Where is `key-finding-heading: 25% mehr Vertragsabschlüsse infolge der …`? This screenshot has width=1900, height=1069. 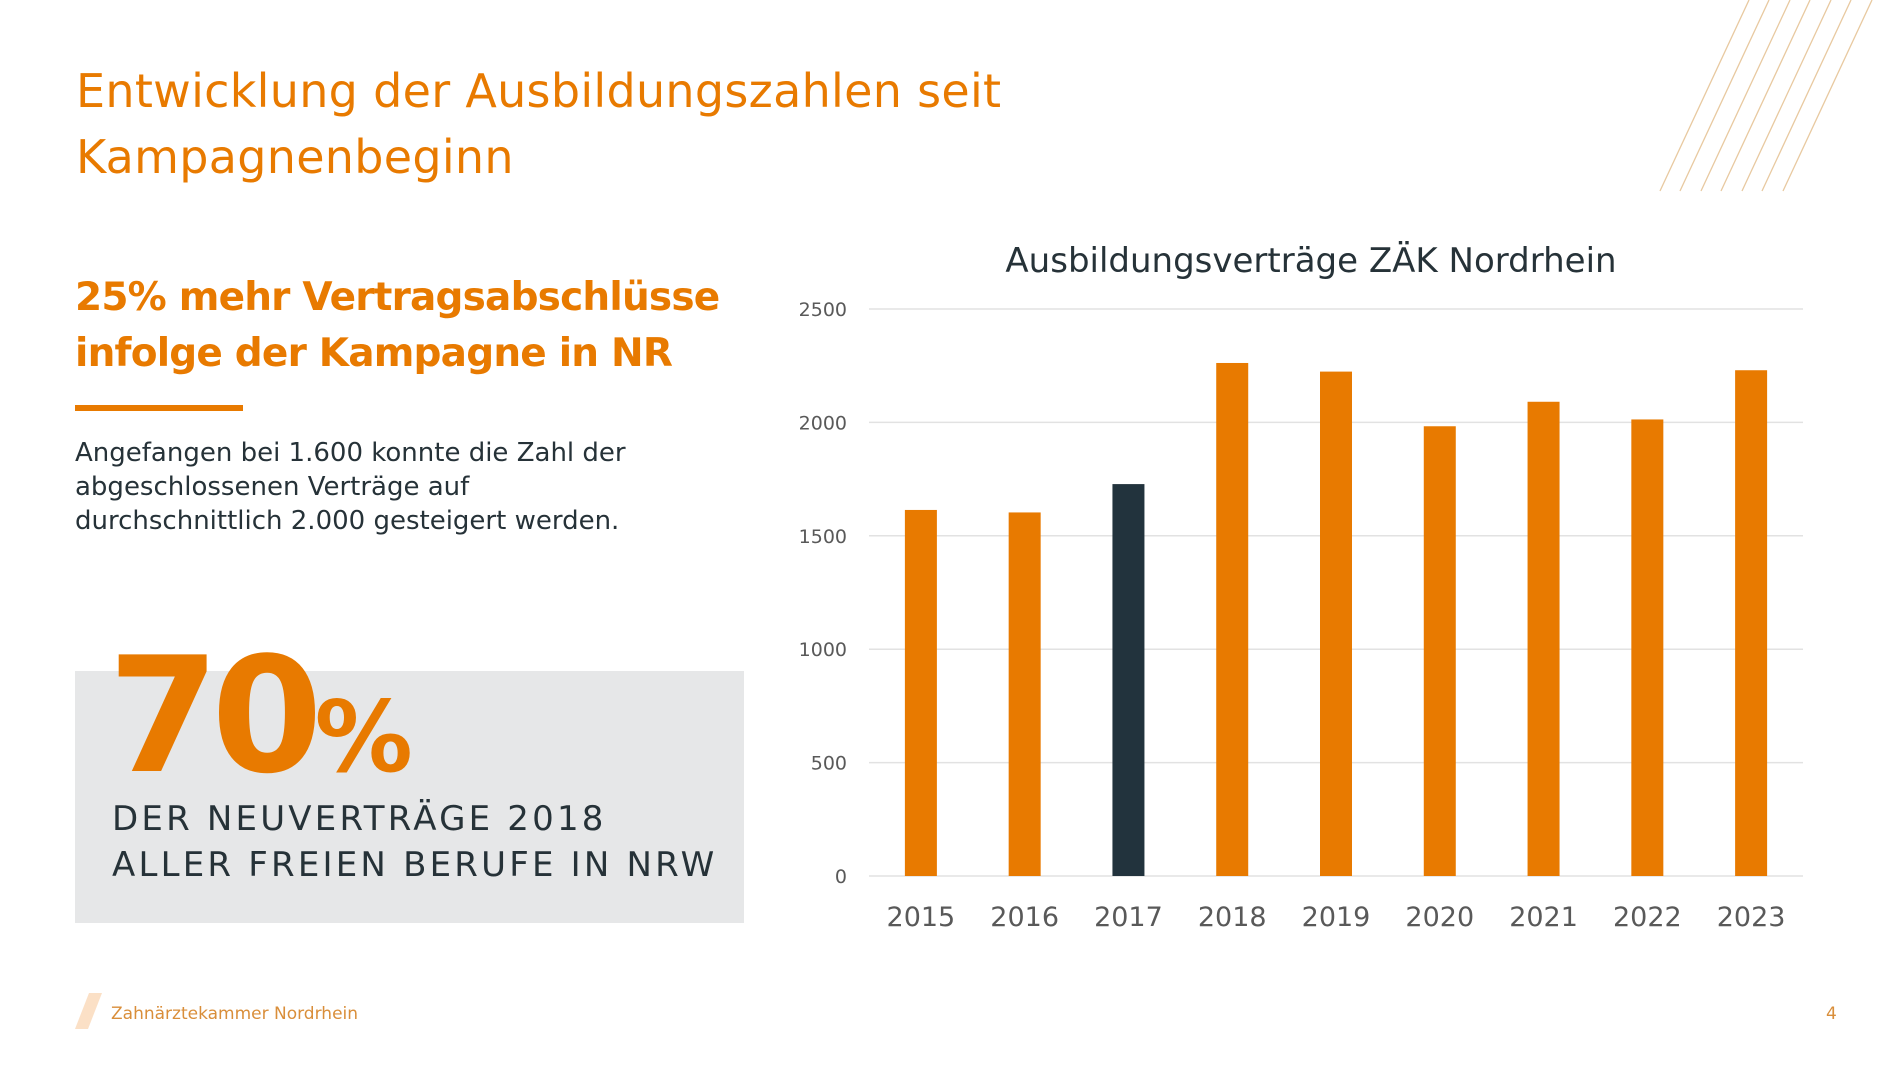 key-finding-heading: 25% mehr Vertragsabschlüsse infolge der … is located at coordinates (425, 326).